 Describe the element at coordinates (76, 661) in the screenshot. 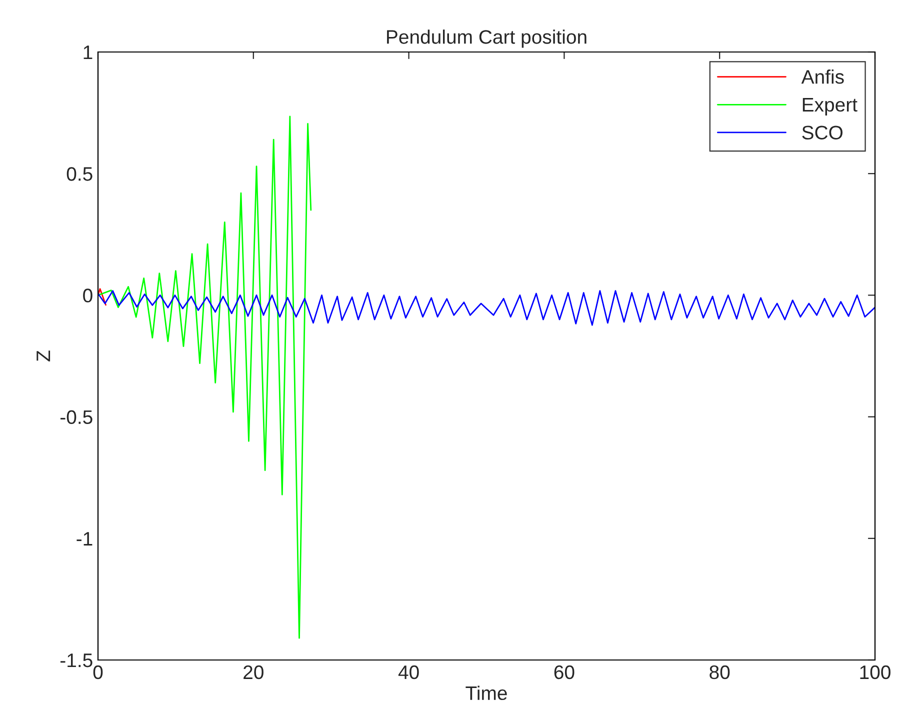

I see `y-tick-label: -1.5` at that location.